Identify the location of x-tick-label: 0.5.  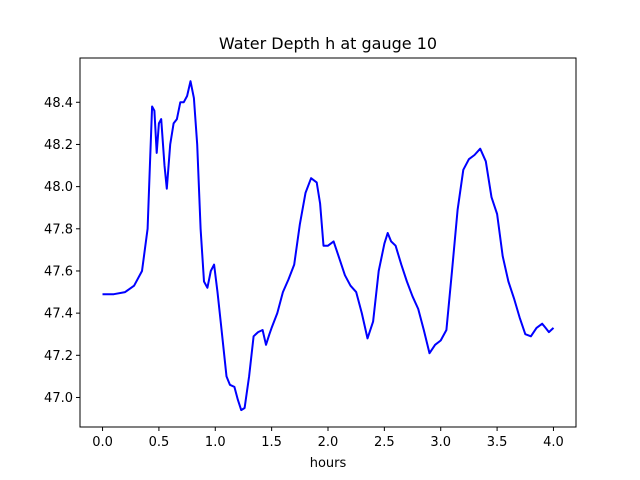
(159, 442).